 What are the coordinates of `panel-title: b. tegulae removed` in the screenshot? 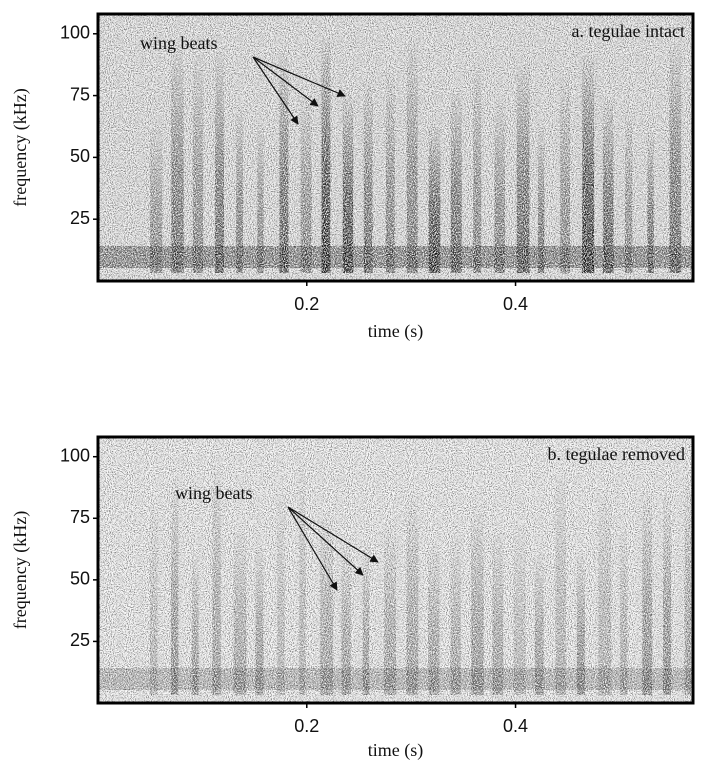 It's located at (616, 454).